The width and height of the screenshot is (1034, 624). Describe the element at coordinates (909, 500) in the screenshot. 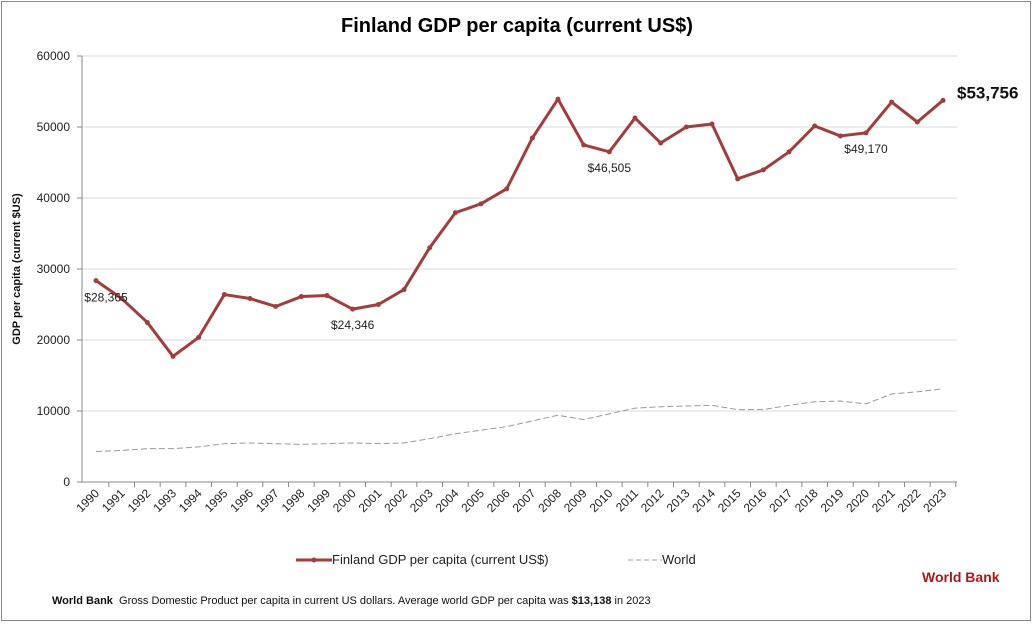

I see `x-tick-label: 2022` at that location.